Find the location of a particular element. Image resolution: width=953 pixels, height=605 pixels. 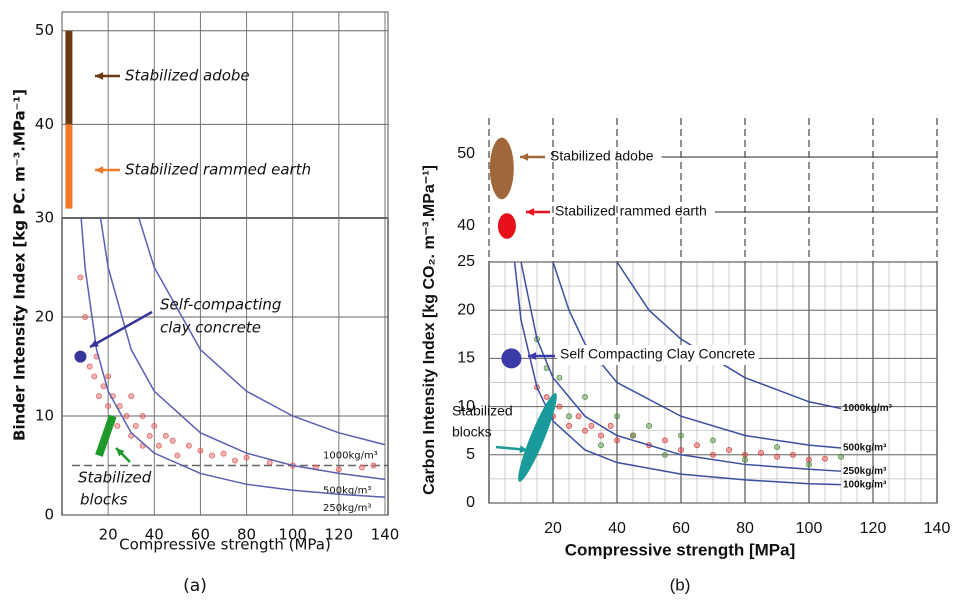

x-tick-label: 120 is located at coordinates (873, 528).